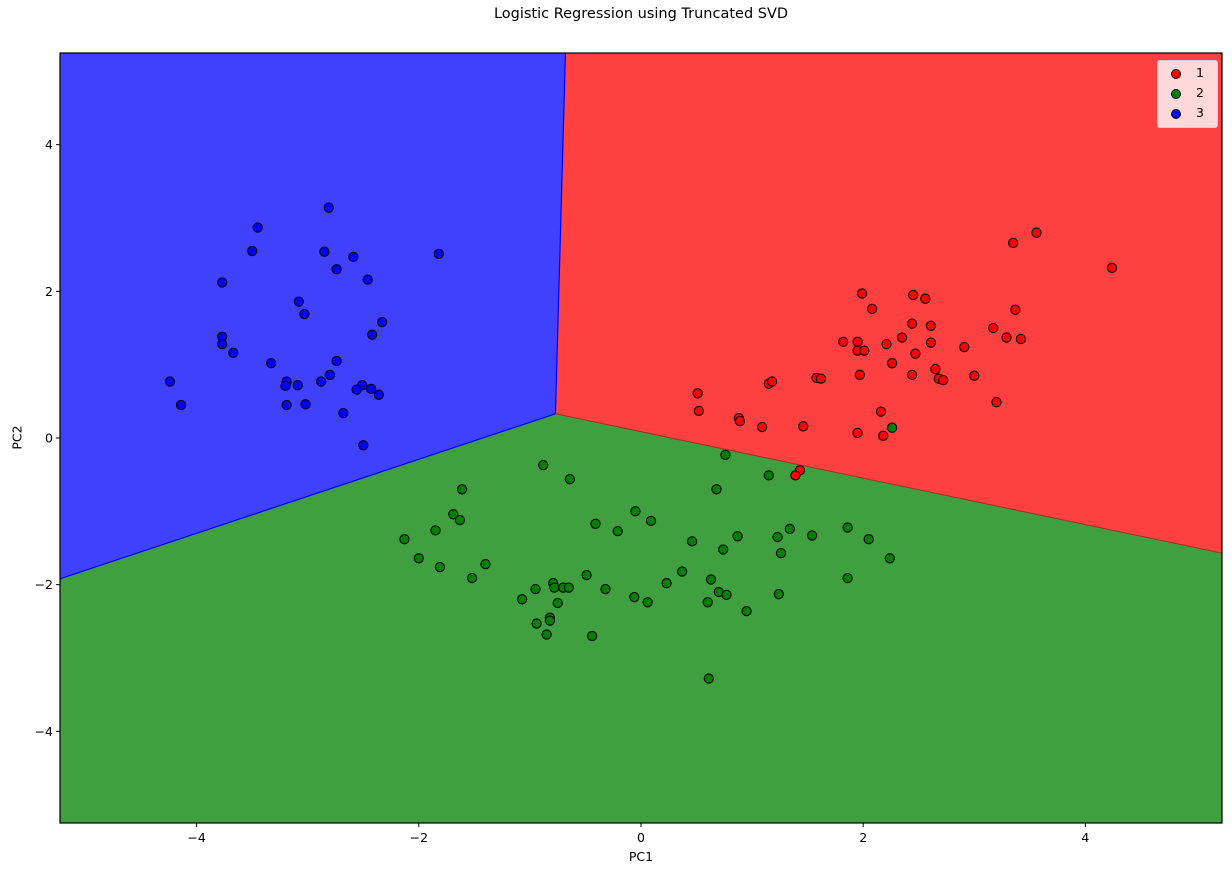 This screenshot has height=876, width=1232. Describe the element at coordinates (196, 837) in the screenshot. I see `x-tick-label: −4` at that location.